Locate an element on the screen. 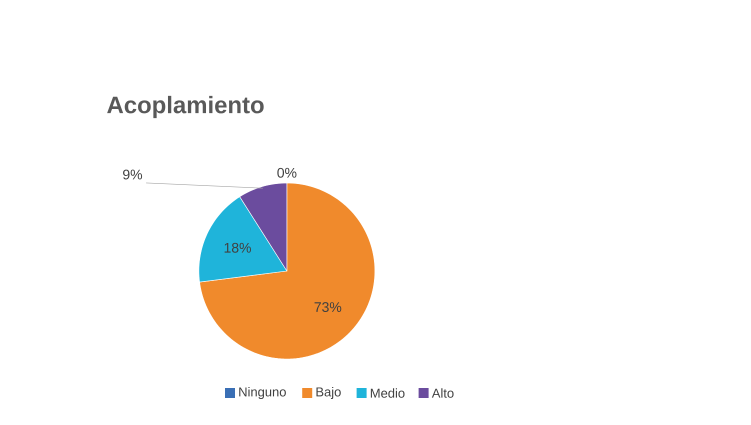 Image resolution: width=751 pixels, height=425 pixels. data-label: 73% is located at coordinates (328, 307).